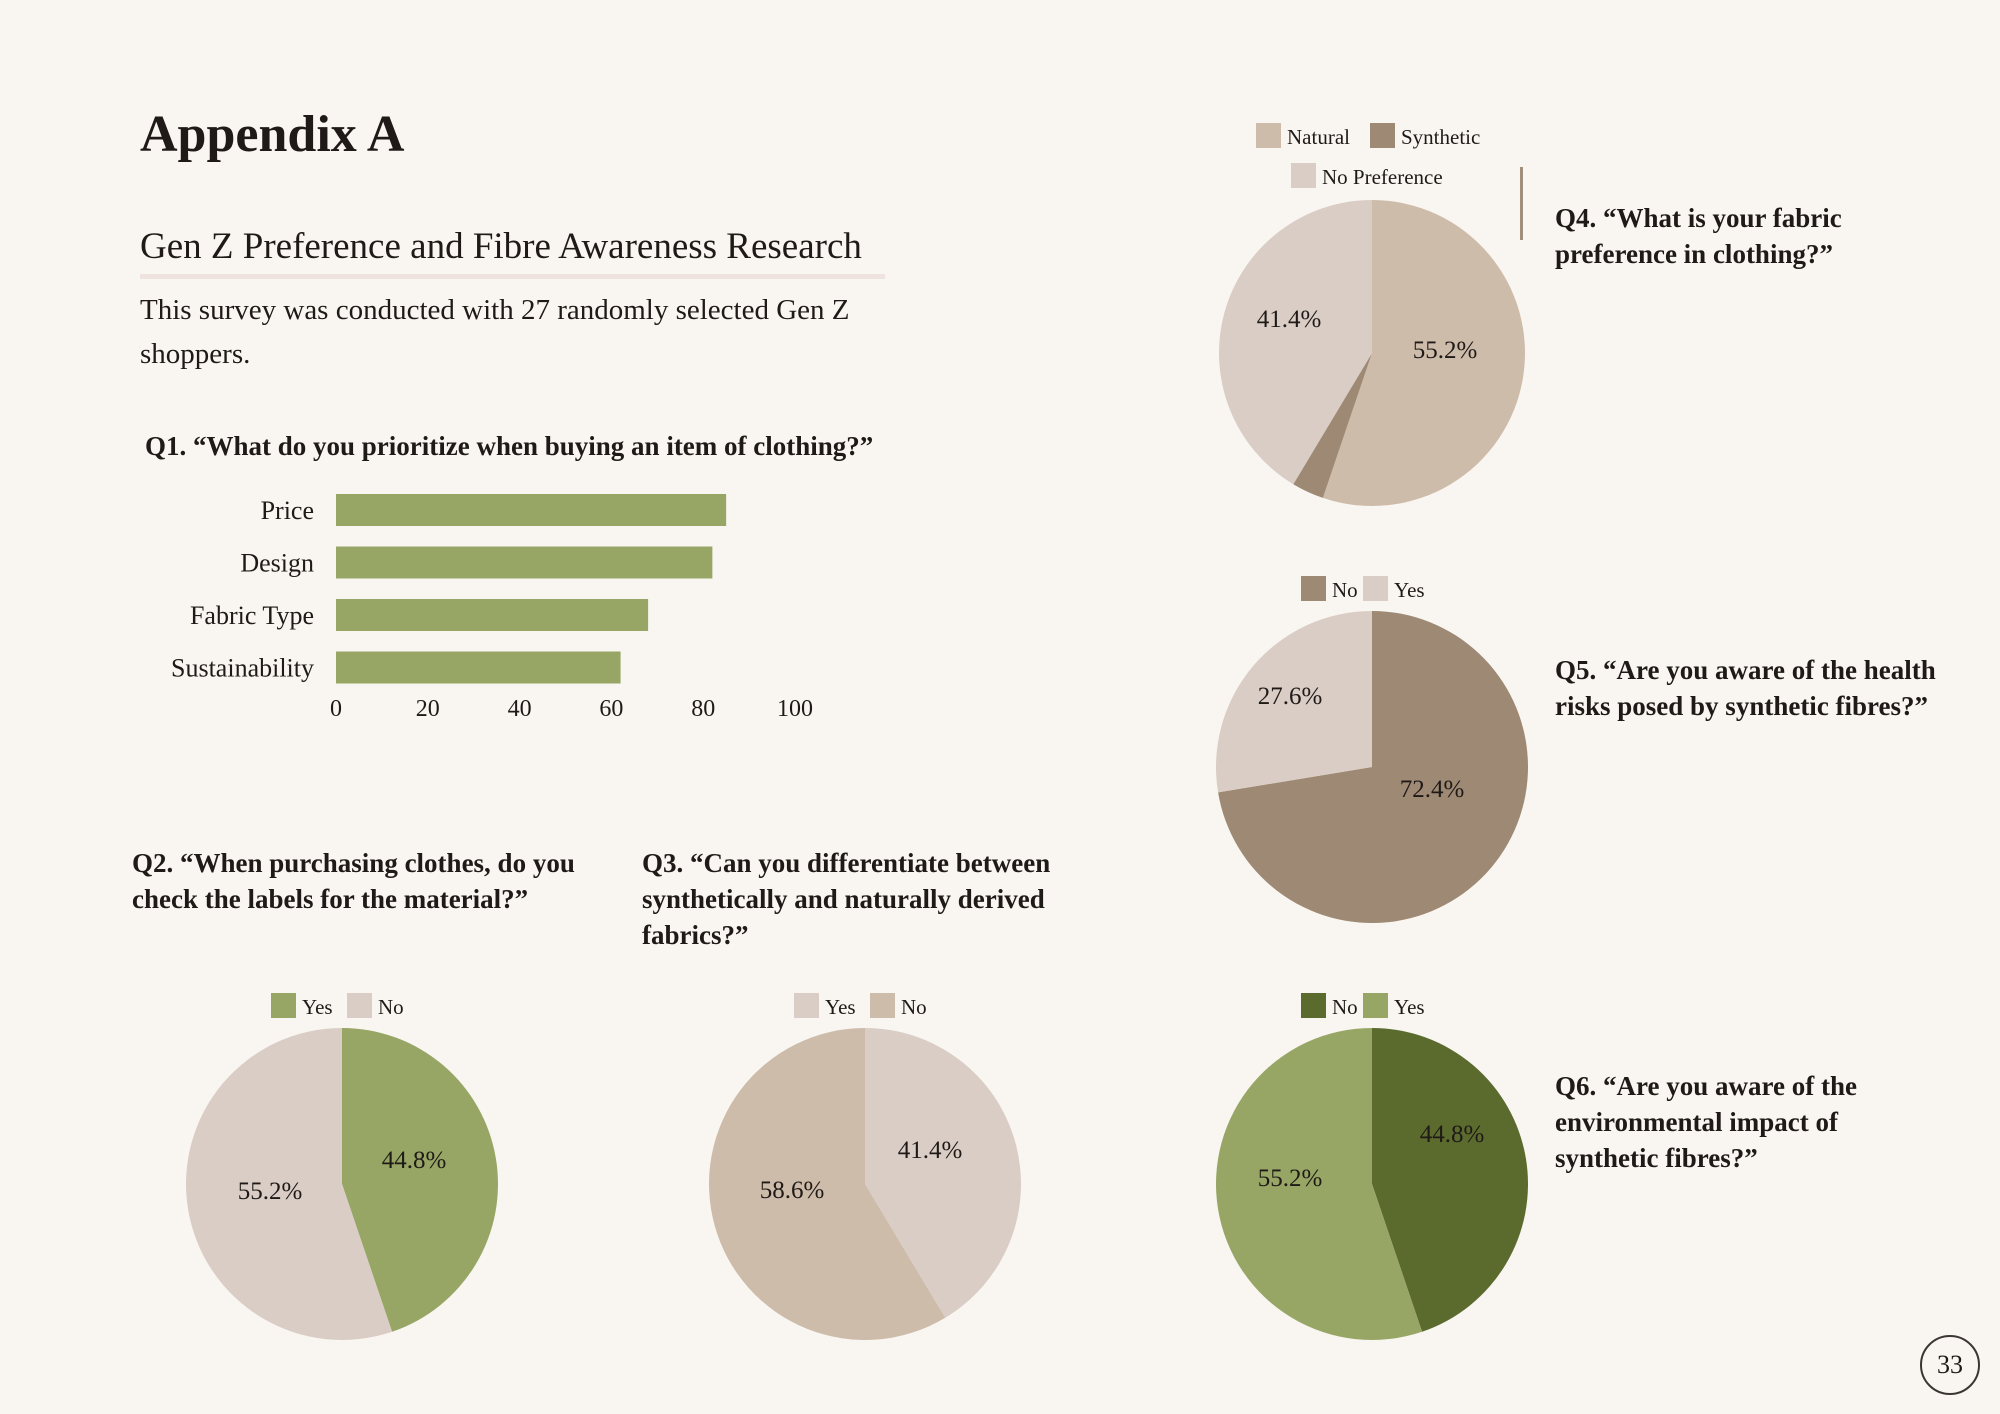  I want to click on q1-x-tick-label: 0, so click(336, 709).